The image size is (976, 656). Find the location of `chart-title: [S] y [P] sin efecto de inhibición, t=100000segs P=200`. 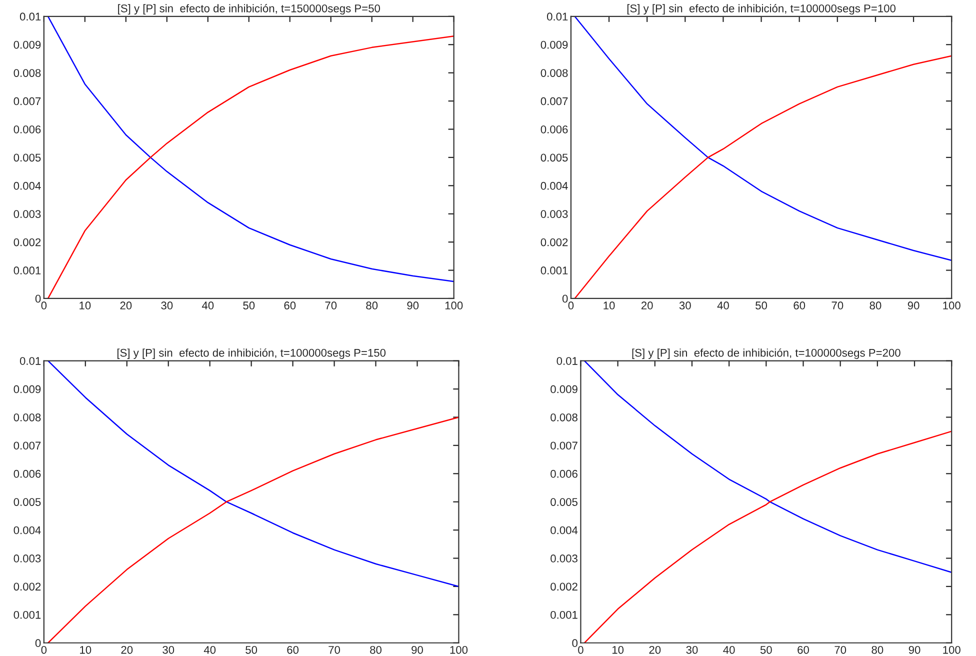

chart-title: [S] y [P] sin efecto de inhibición, t=100000segs P=200 is located at coordinates (766, 353).